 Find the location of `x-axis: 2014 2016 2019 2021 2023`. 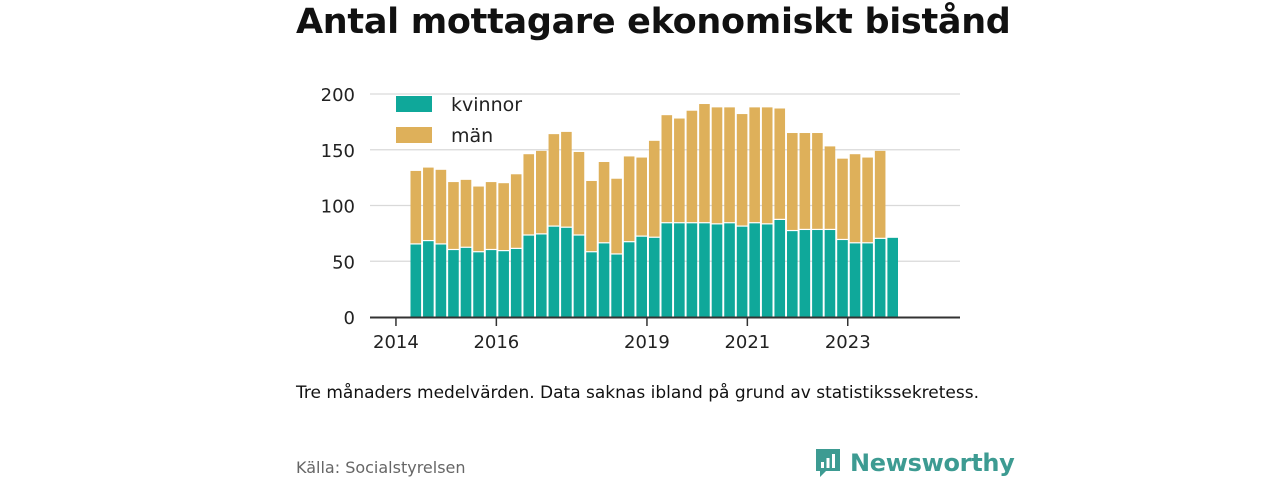

x-axis: 2014 2016 2019 2021 2023 is located at coordinates (665, 334).